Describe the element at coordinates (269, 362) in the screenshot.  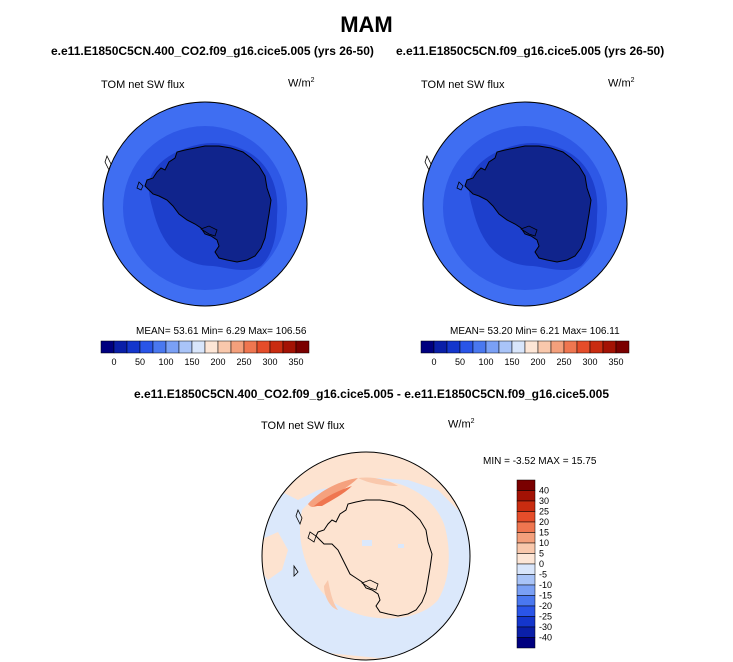
I see `panel1-colorbar-tick: 300` at that location.